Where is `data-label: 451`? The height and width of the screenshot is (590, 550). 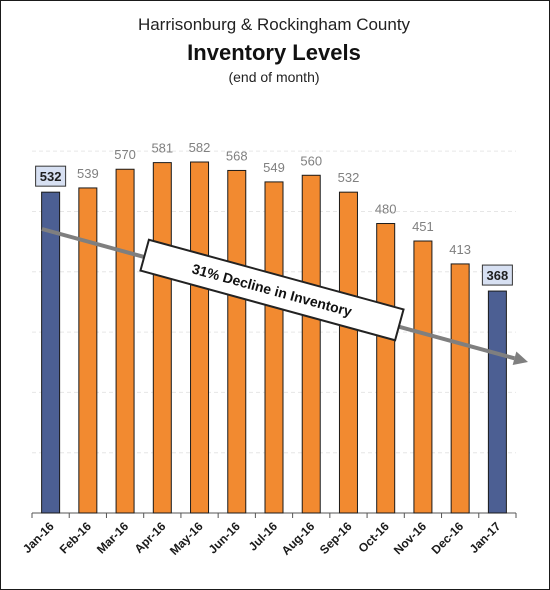
data-label: 451 is located at coordinates (423, 226).